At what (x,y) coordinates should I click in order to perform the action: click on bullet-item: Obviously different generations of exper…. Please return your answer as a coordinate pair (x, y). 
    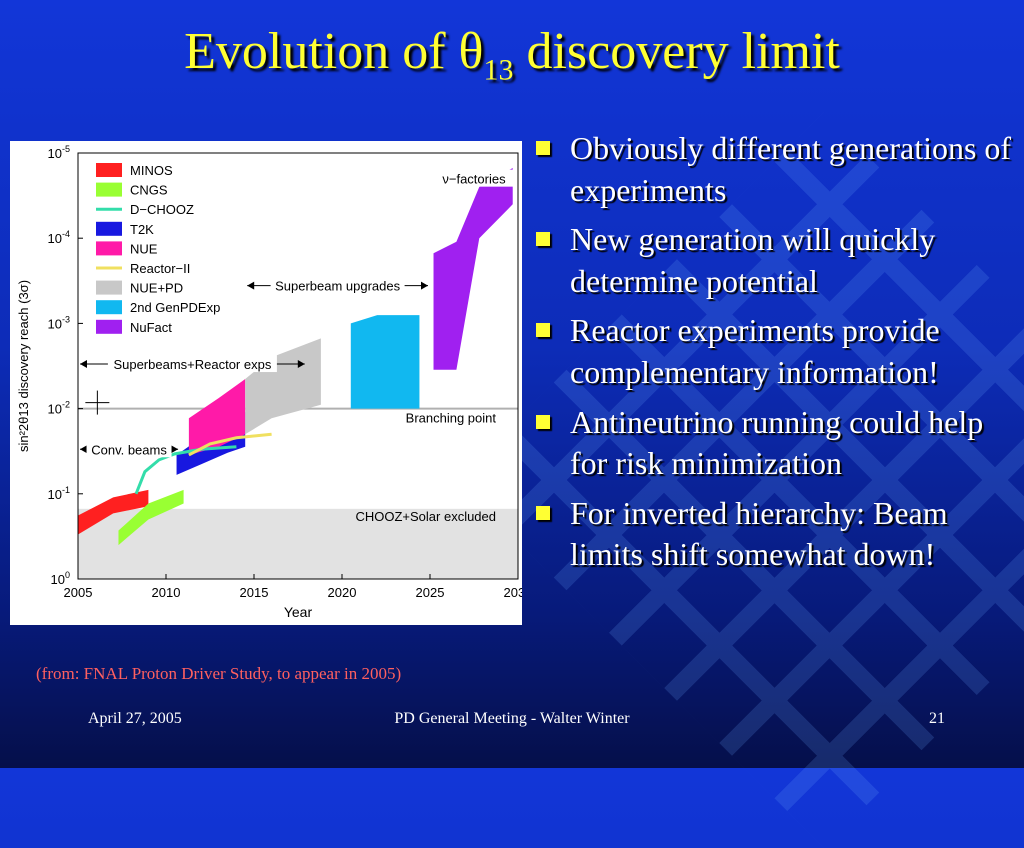
    Looking at the image, I should click on (772, 169).